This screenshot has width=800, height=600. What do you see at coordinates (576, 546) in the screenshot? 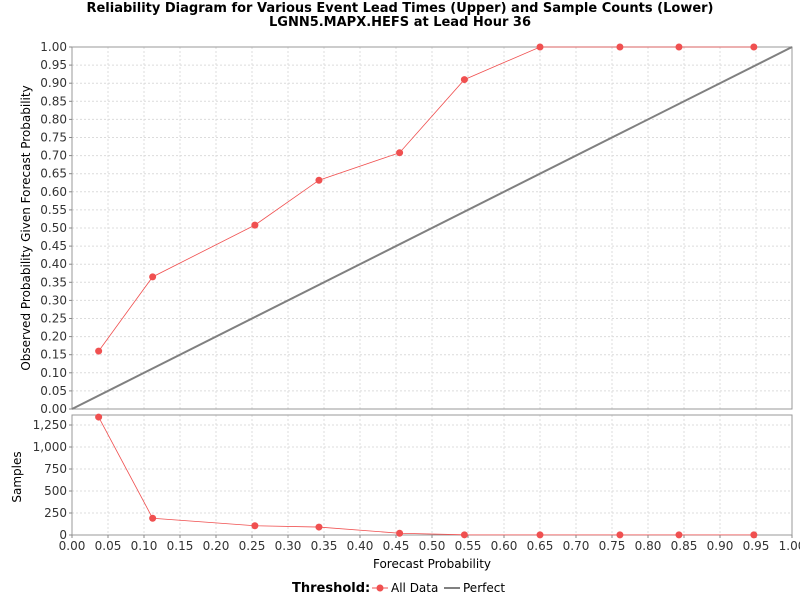
I see `x-tick-label: 0.70` at bounding box center [576, 546].